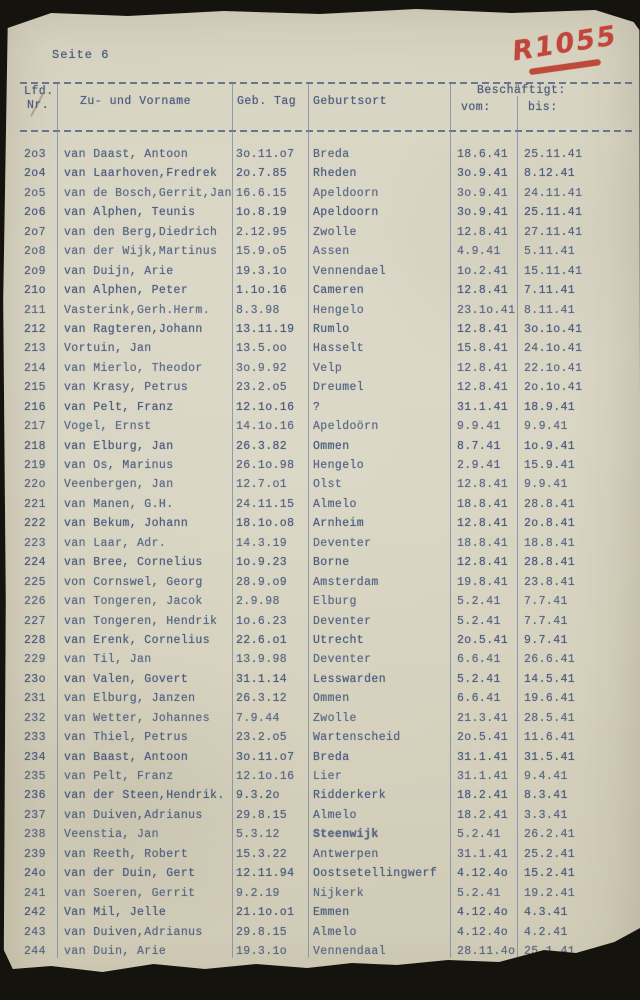 Image resolution: width=640 pixels, height=1000 pixels. Describe the element at coordinates (126, 524) in the screenshot. I see `cell-name: van Bekum, Johann` at that location.